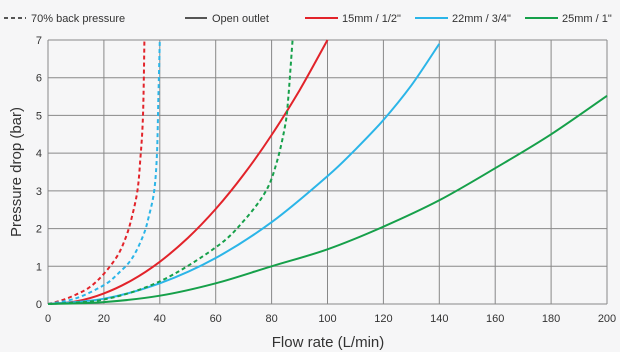  What do you see at coordinates (104, 319) in the screenshot?
I see `x-tick-label: 20` at bounding box center [104, 319].